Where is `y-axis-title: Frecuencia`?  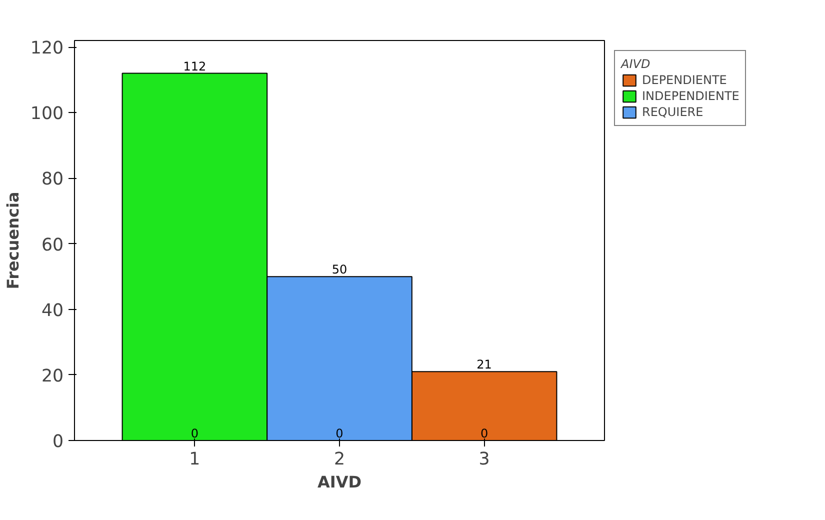 y-axis-title: Frecuencia is located at coordinates (12, 241).